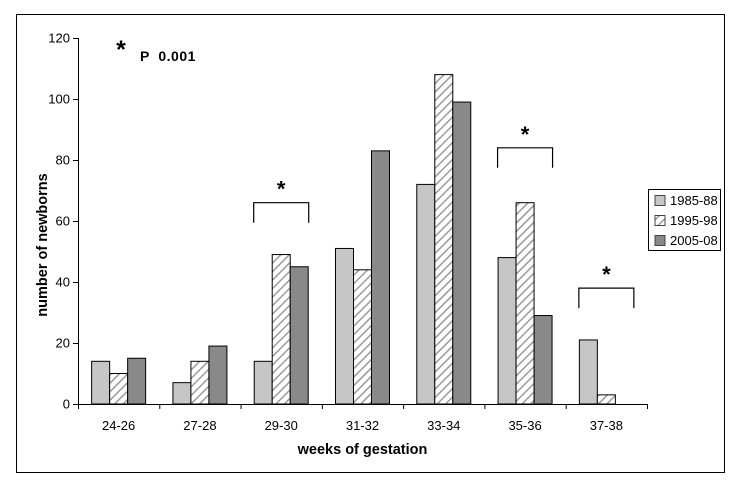 Image resolution: width=740 pixels, height=490 pixels. Describe the element at coordinates (59, 99) in the screenshot. I see `y-axis-tick-label: 100` at that location.